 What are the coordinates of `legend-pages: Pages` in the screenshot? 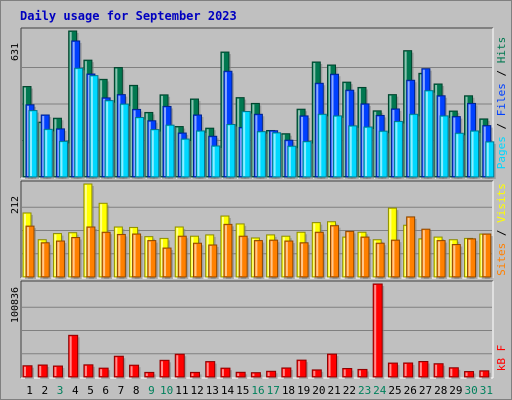 It's located at (501, 152).